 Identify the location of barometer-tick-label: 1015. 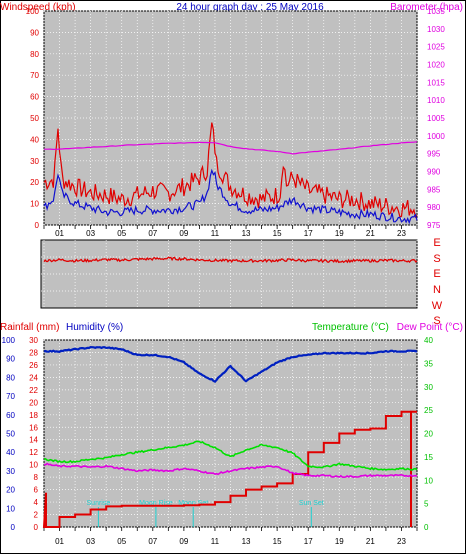
(436, 82).